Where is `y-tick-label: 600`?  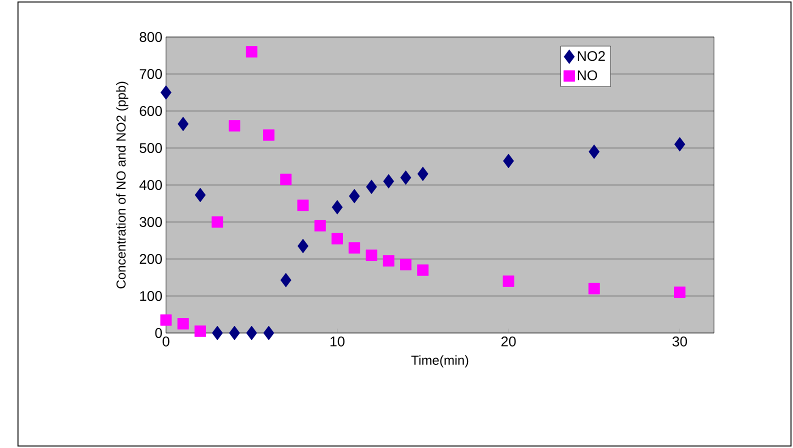 y-tick-label: 600 is located at coordinates (151, 111).